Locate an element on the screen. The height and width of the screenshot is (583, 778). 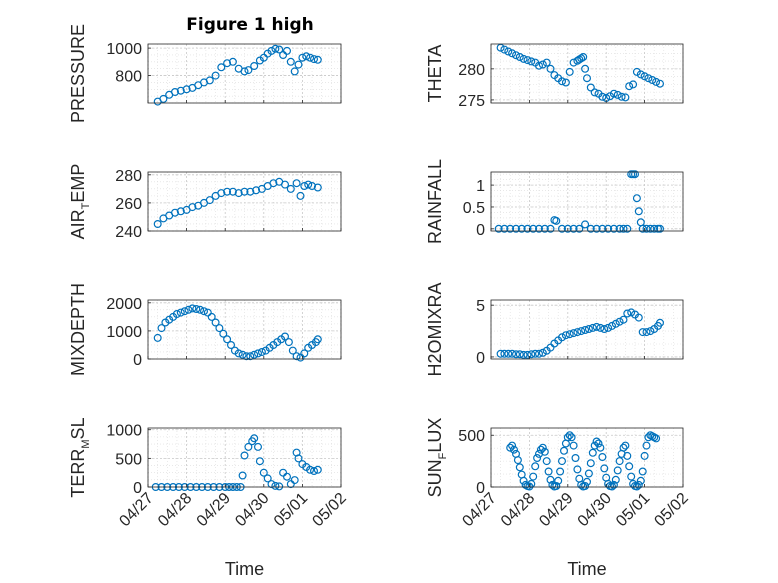
y-axis-label: H2OMIXRA is located at coordinates (435, 329).